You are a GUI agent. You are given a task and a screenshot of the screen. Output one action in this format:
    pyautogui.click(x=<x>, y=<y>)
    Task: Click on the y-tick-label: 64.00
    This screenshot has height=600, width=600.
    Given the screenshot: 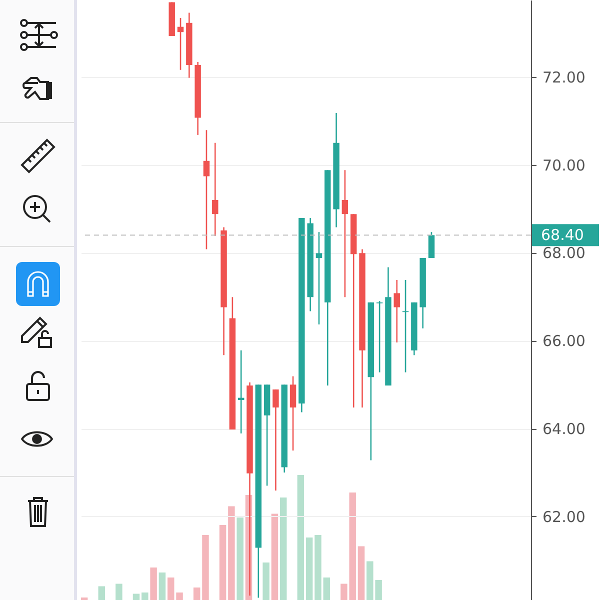 What is the action you would take?
    pyautogui.click(x=564, y=429)
    